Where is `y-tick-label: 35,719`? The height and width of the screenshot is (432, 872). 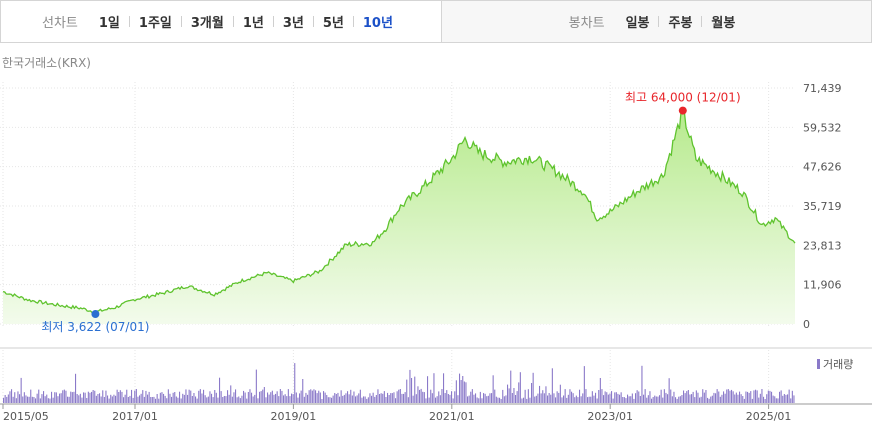 y-tick-label: 35,719 is located at coordinates (822, 206).